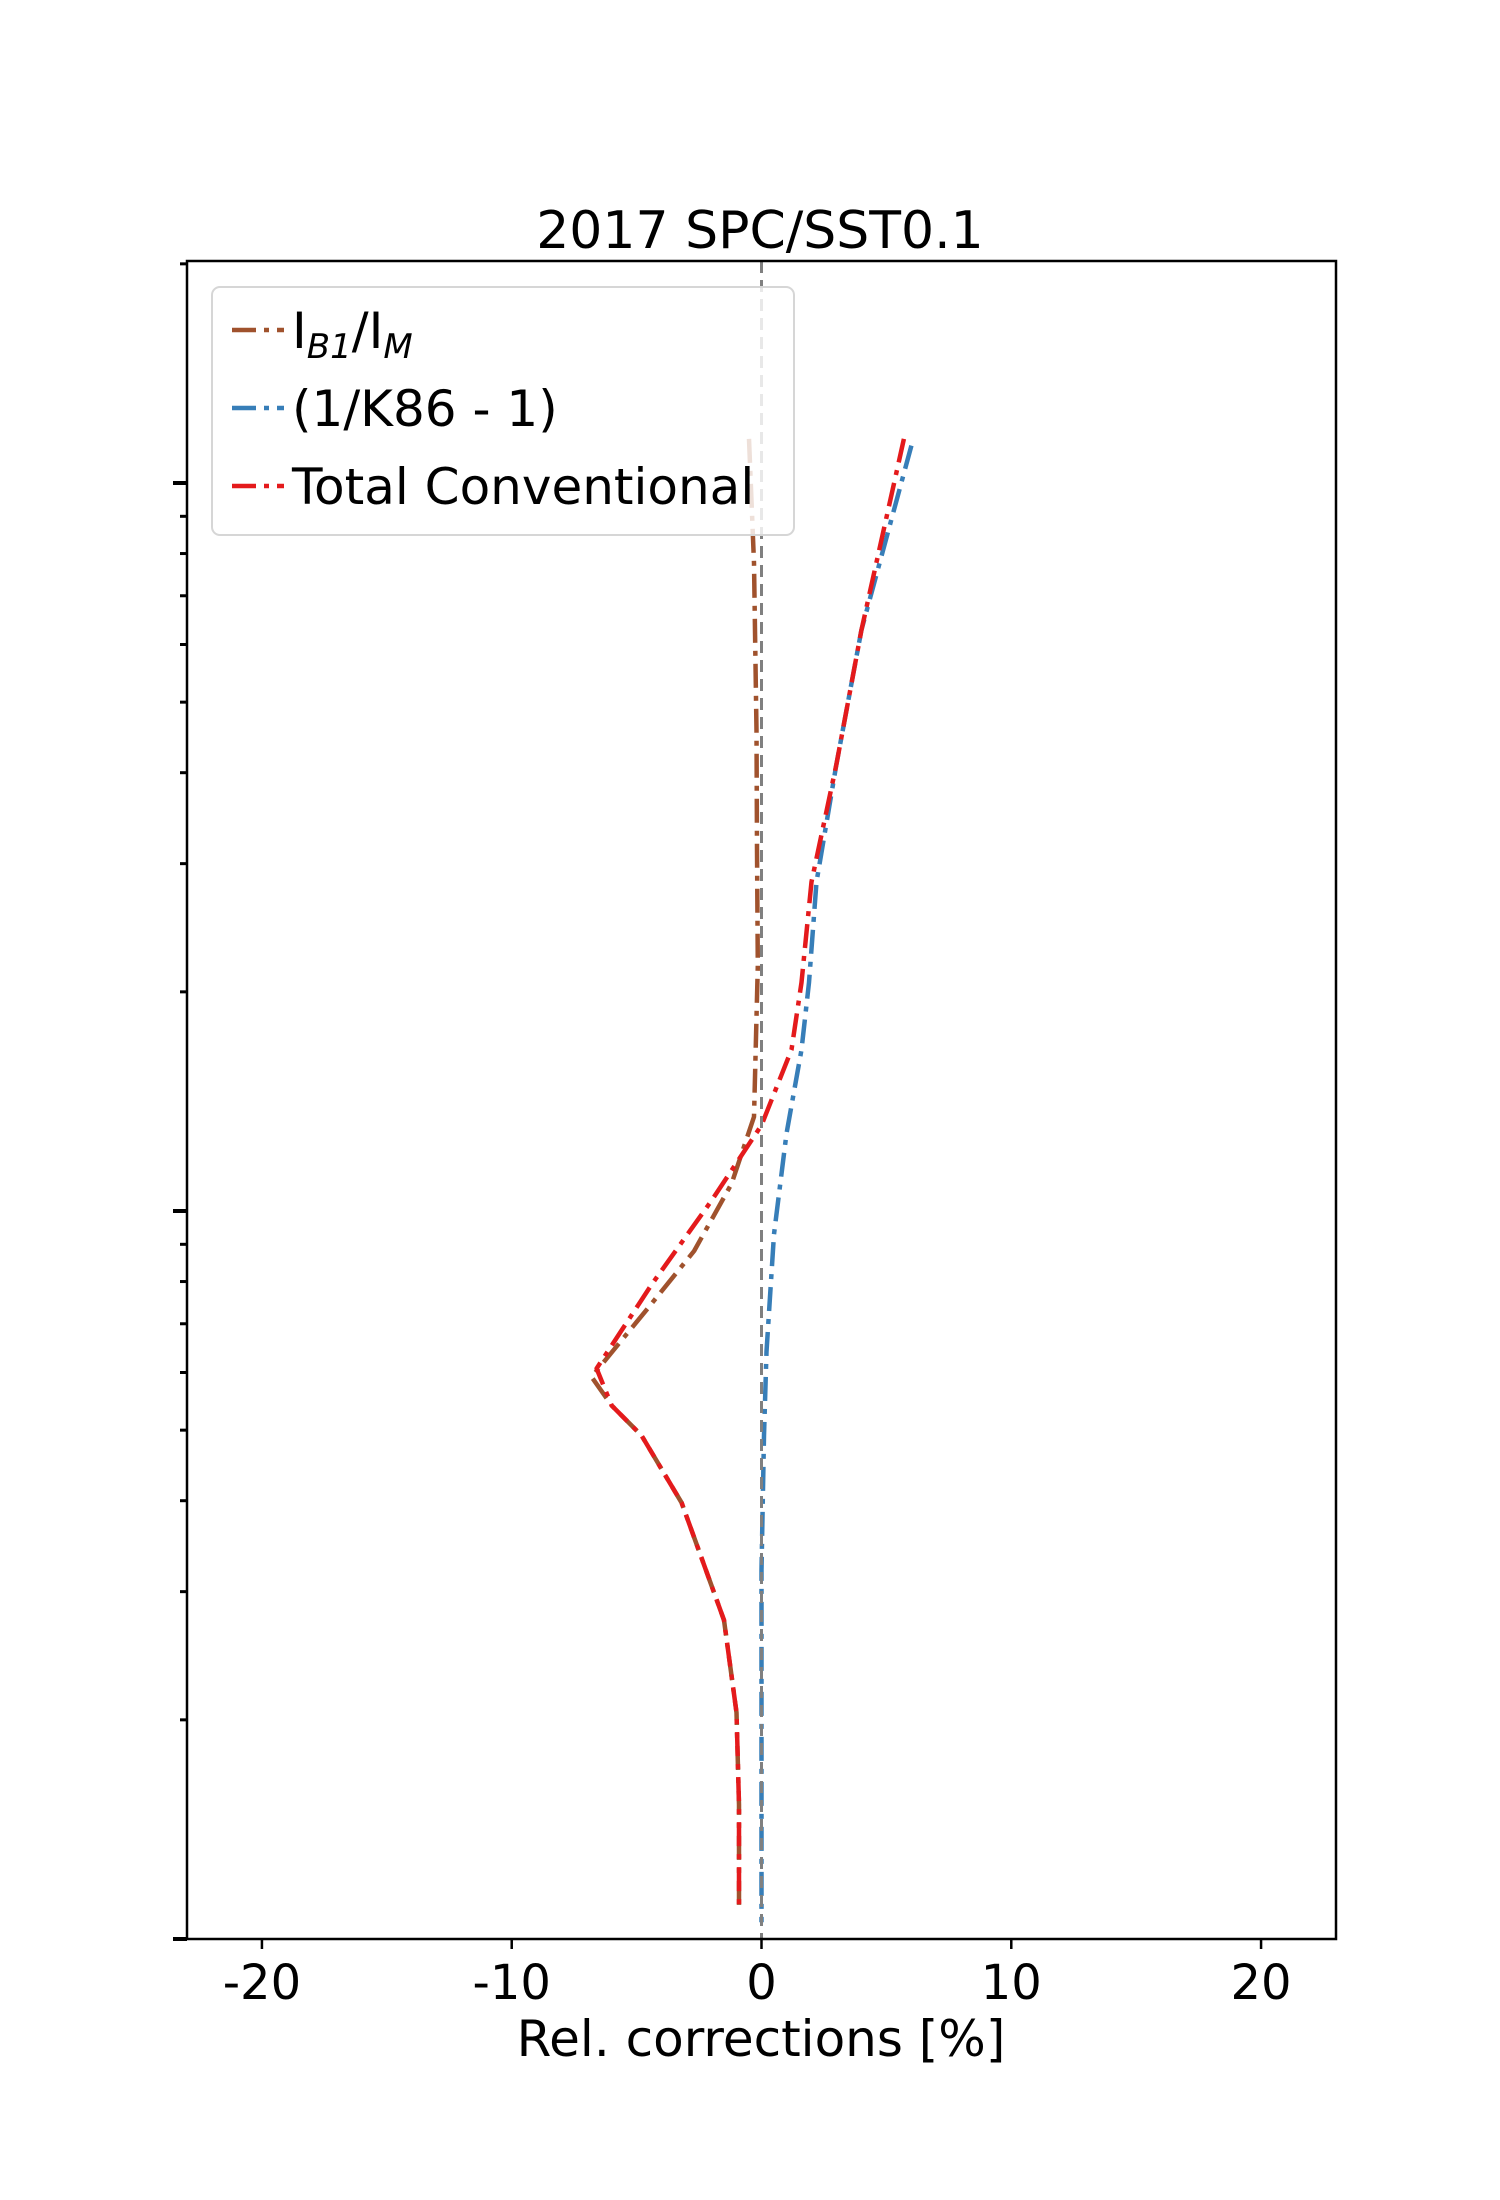 This screenshot has height=2200, width=1500. I want to click on legend-ib1-slash: /I, so click(368, 331).